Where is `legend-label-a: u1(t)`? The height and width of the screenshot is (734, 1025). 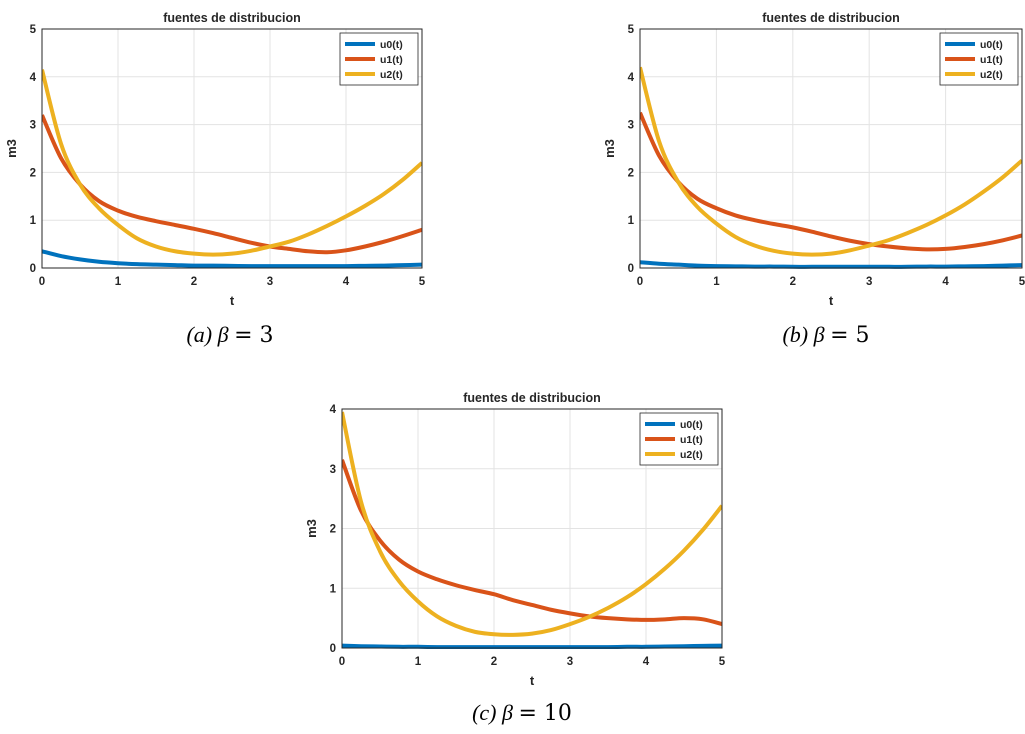
legend-label-a: u1(t) is located at coordinates (391, 60).